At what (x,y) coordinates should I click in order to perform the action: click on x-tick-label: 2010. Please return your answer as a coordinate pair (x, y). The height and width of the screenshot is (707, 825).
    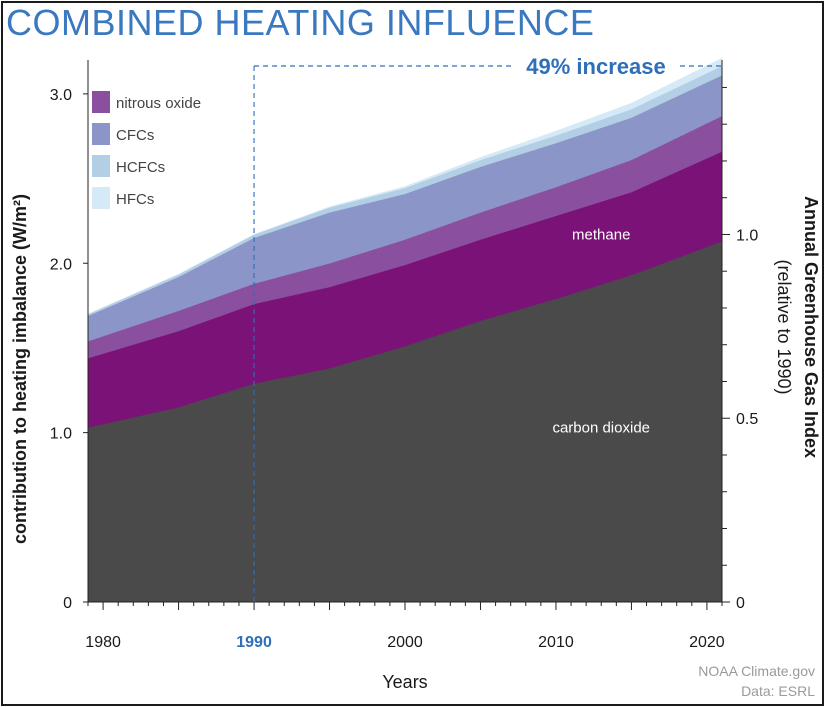
    Looking at the image, I should click on (556, 642).